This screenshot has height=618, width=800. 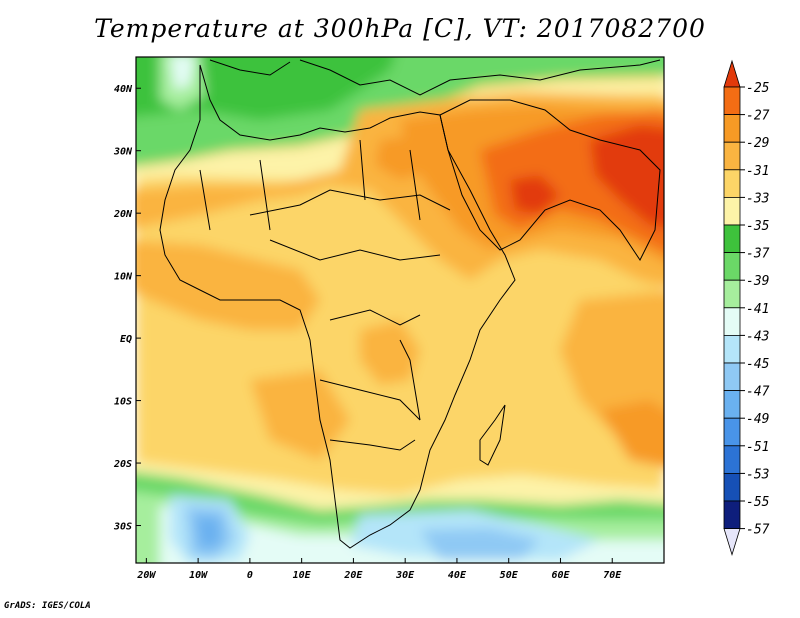 I want to click on colorbar-label: -55, so click(x=758, y=502).